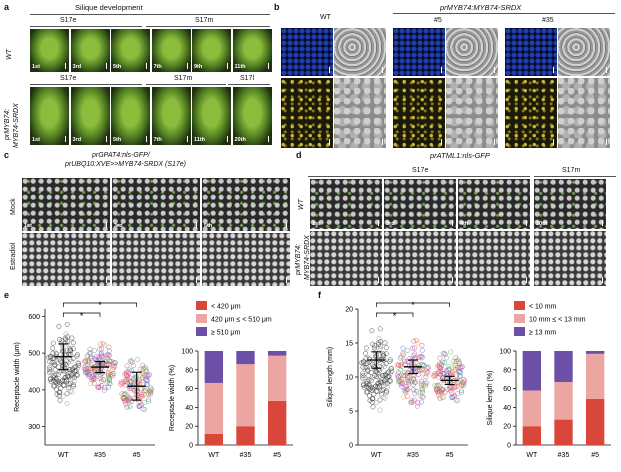 The width and height of the screenshot is (621, 472). I want to click on panel-a-stage-s17m: S17m, so click(204, 20).